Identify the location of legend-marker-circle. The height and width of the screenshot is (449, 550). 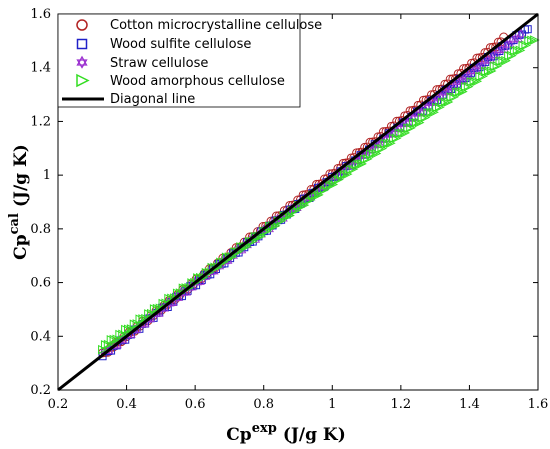
(82, 25).